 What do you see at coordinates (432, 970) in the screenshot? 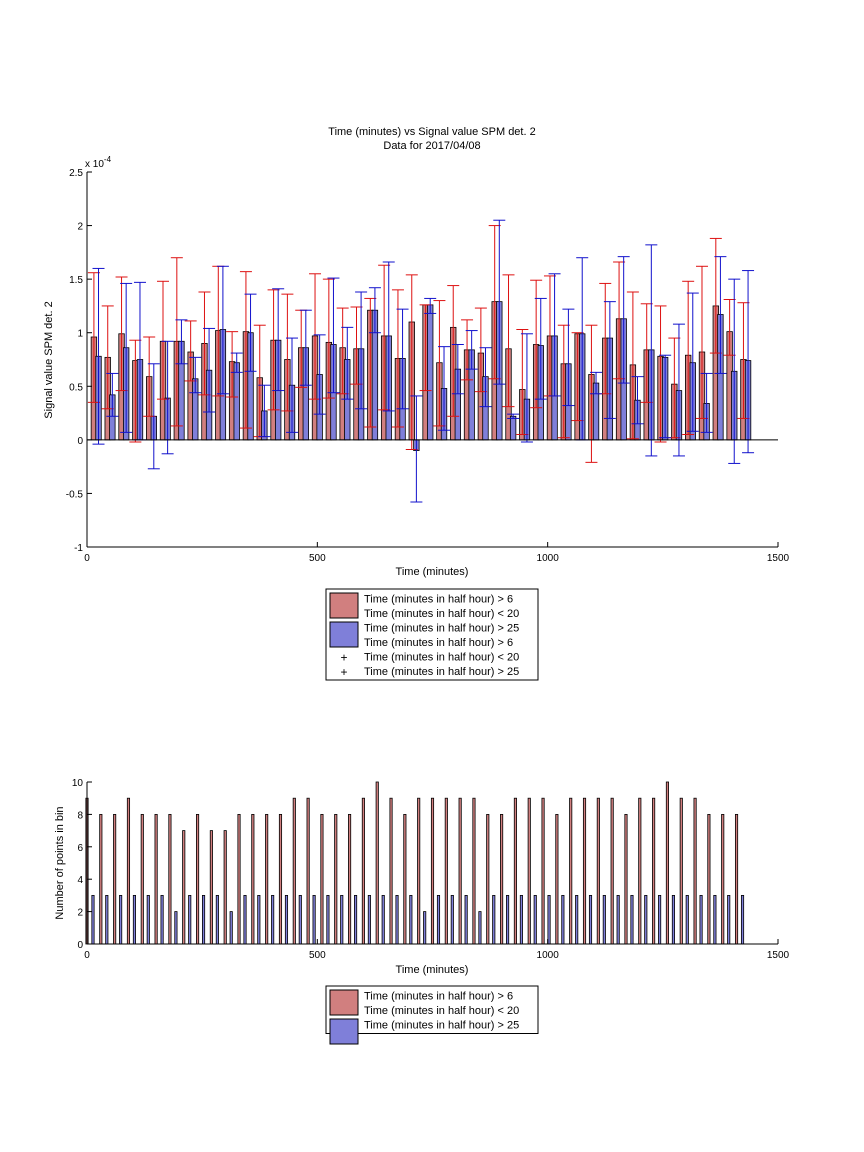
I see `chart2-xlabel: Time (minutes)` at bounding box center [432, 970].